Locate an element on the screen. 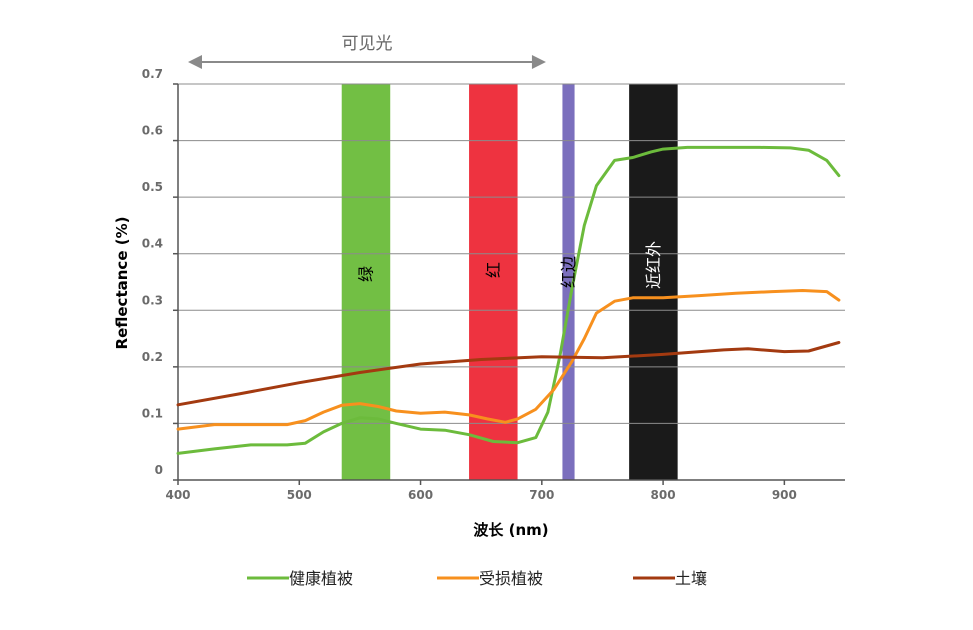 The height and width of the screenshot is (630, 973). y-tick-label: 0.2 is located at coordinates (152, 357).